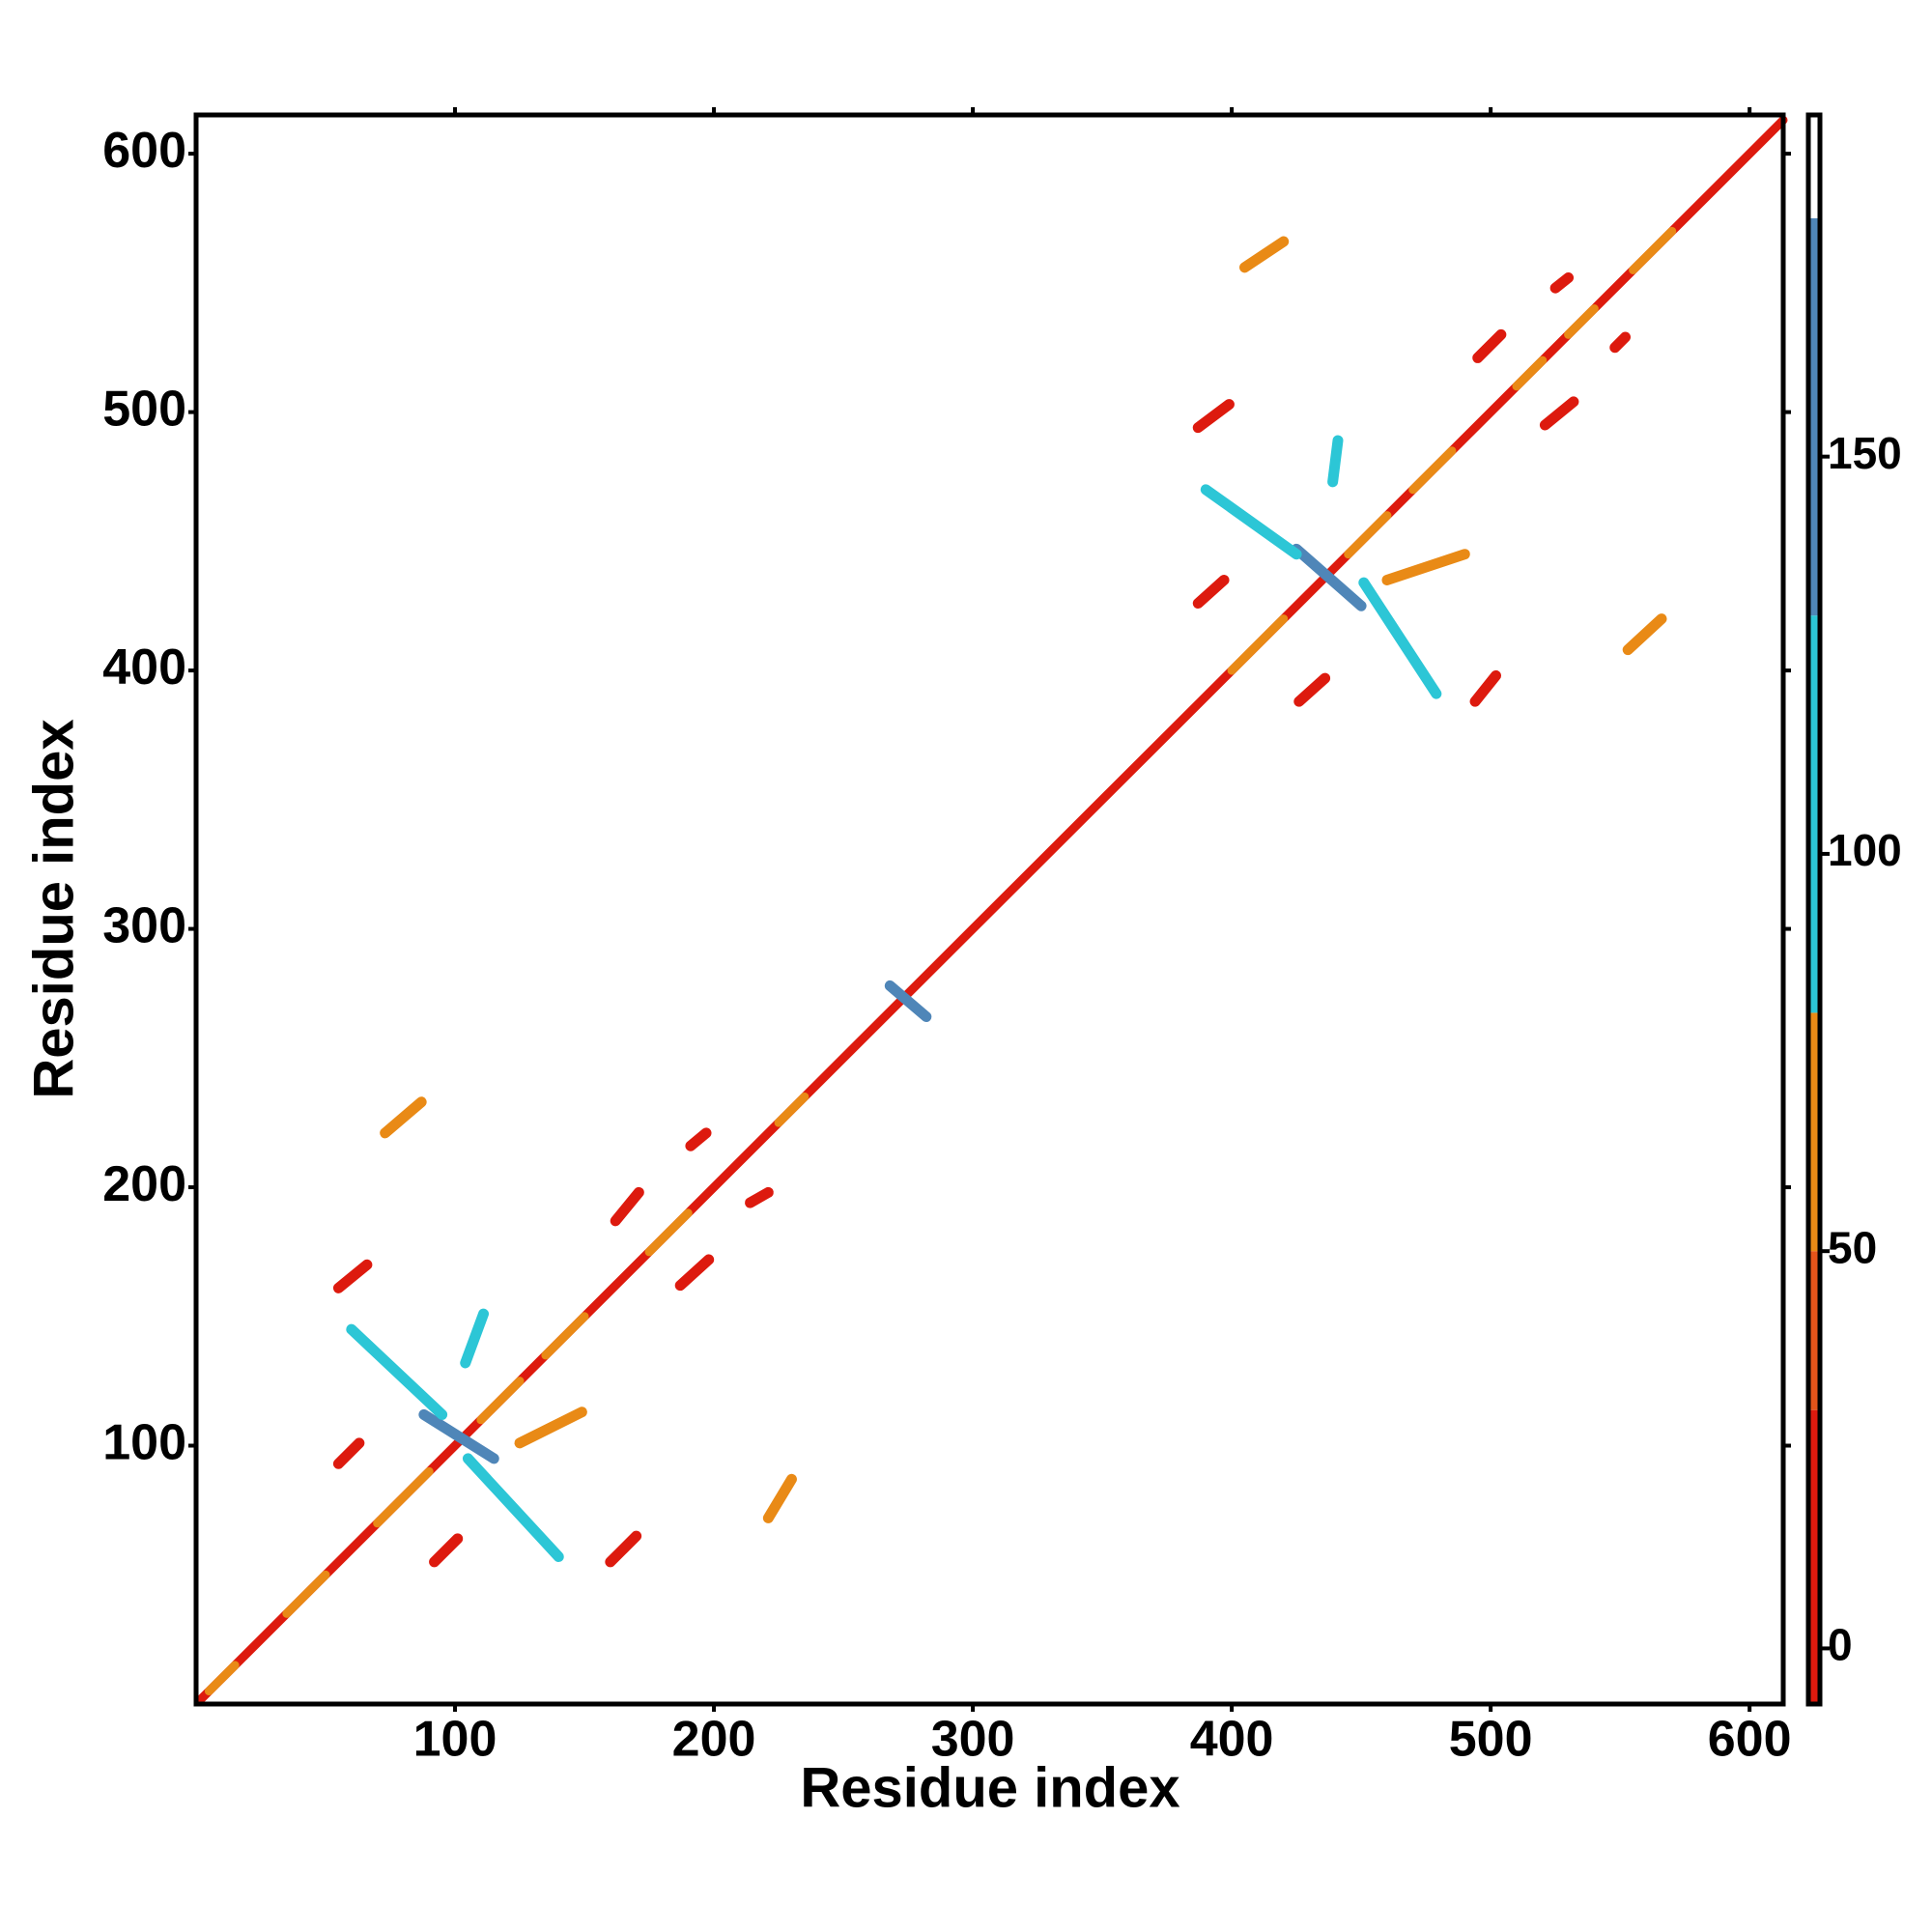 The image size is (1932, 1932). Describe the element at coordinates (714, 1740) in the screenshot. I see `x-tick-label: 200` at that location.